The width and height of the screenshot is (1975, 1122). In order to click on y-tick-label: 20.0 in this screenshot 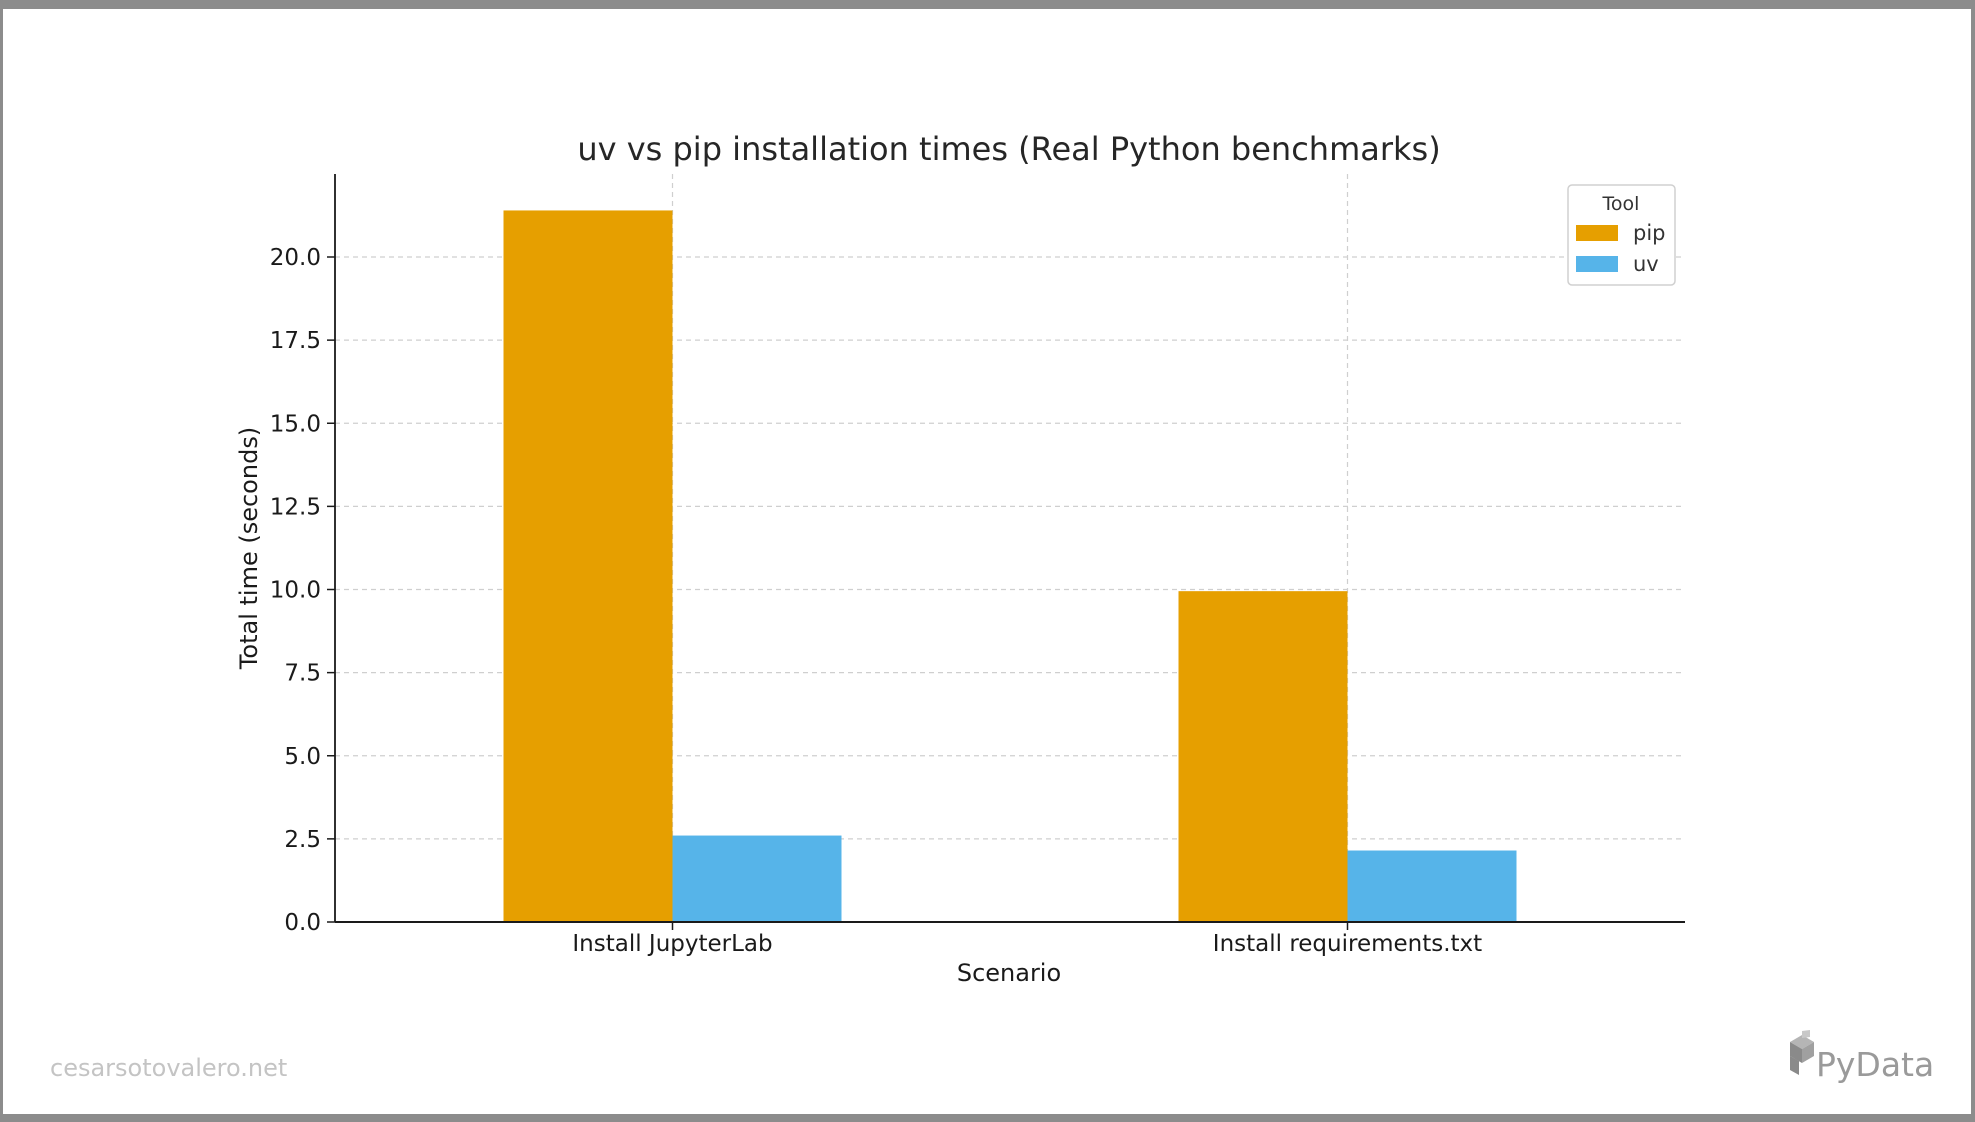, I will do `click(295, 258)`.